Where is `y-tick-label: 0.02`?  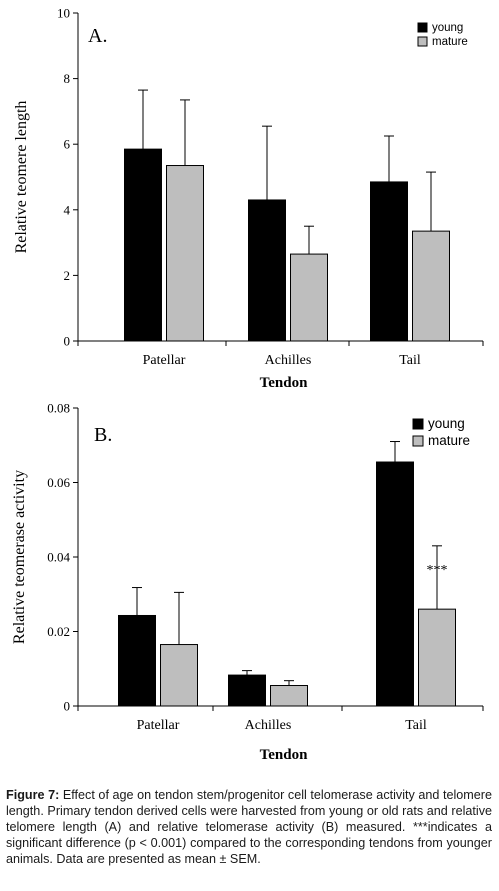 y-tick-label: 0.02 is located at coordinates (58, 631).